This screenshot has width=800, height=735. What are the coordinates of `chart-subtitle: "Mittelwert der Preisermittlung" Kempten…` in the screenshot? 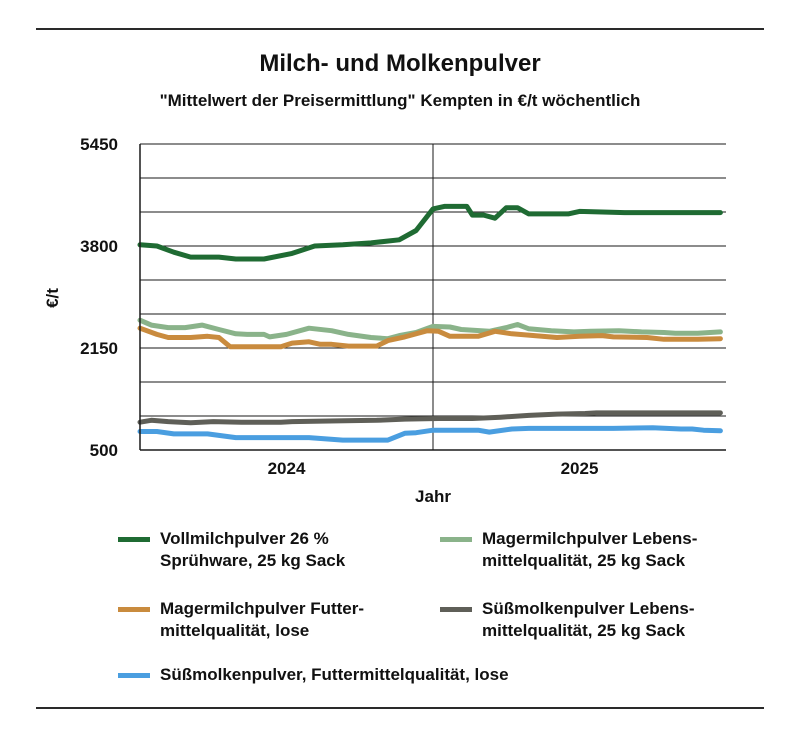 It's located at (400, 100).